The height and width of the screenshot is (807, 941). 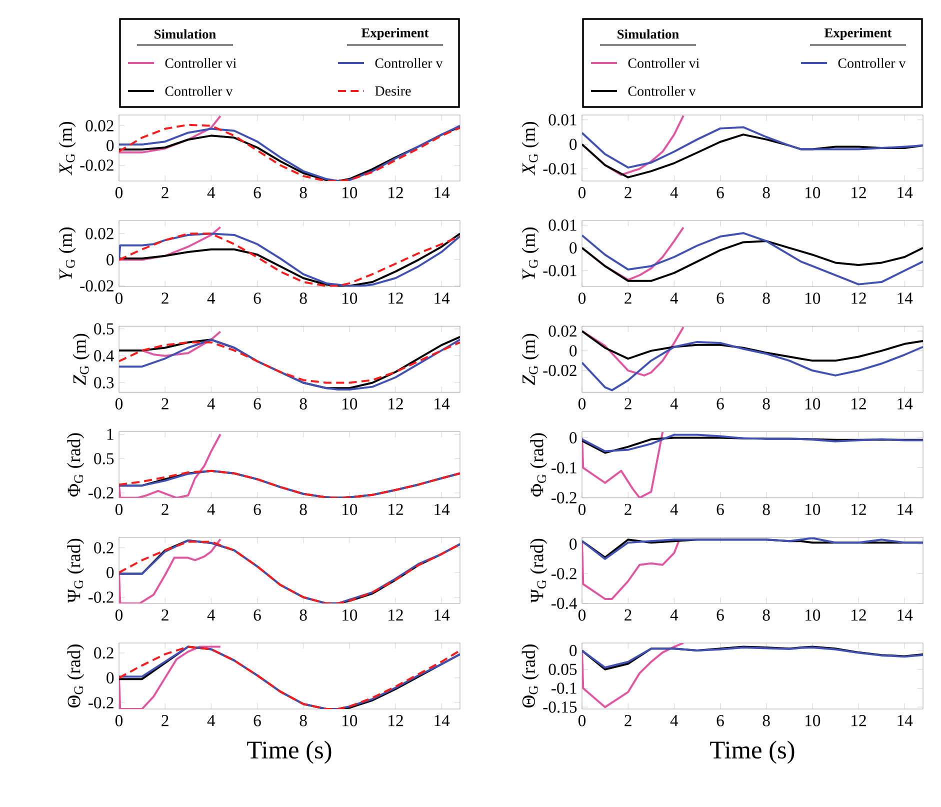 I want to click on y-tick-label: 0.05, so click(x=562, y=670).